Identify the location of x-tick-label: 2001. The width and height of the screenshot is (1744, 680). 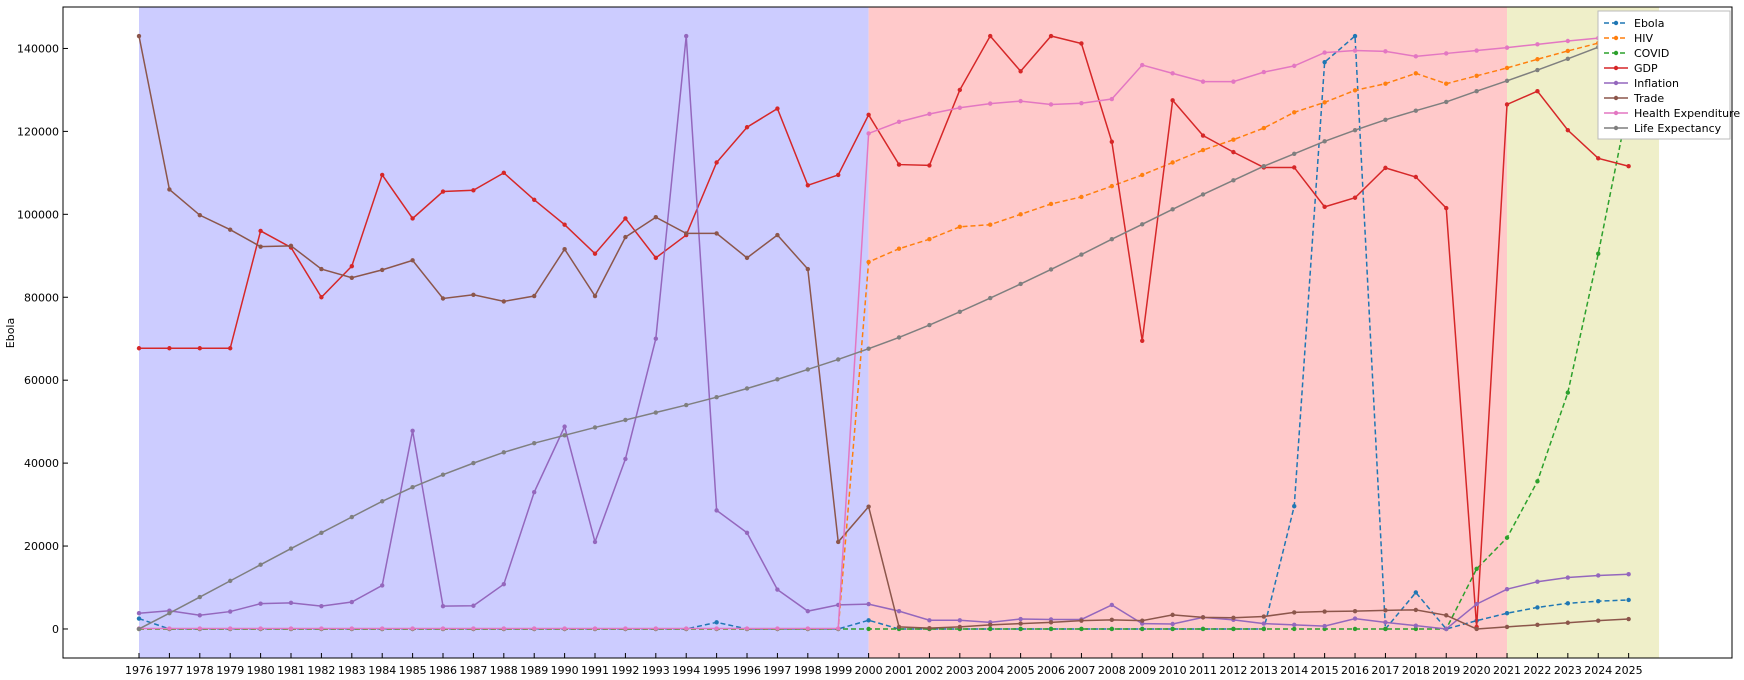
(899, 670).